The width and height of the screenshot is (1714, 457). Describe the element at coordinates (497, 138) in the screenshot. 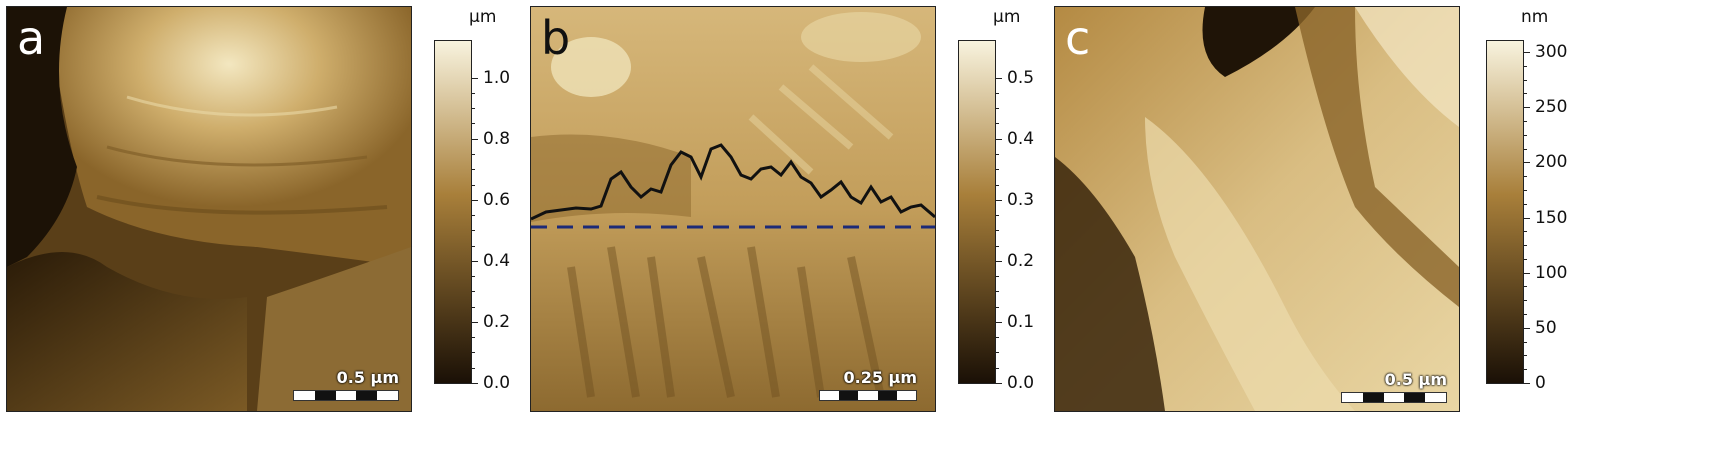

I see `colorbar-tick-label-a: 0.8` at that location.